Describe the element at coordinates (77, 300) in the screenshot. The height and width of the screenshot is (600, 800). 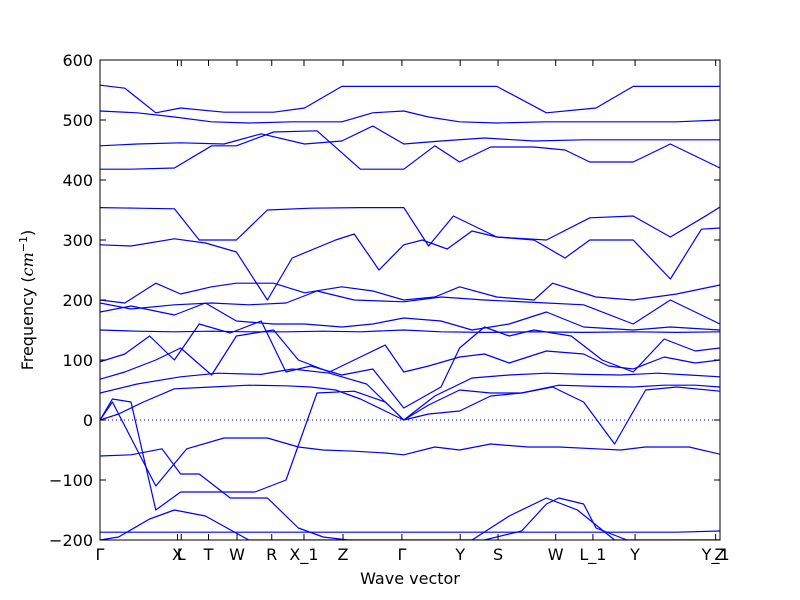
I see `y-tick-label: 200` at that location.